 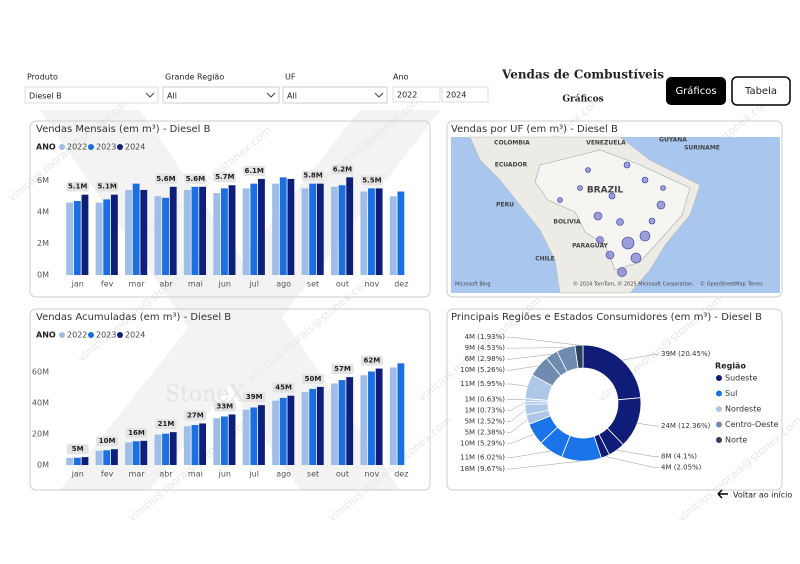 What do you see at coordinates (615, 215) in the screenshot?
I see `map` at bounding box center [615, 215].